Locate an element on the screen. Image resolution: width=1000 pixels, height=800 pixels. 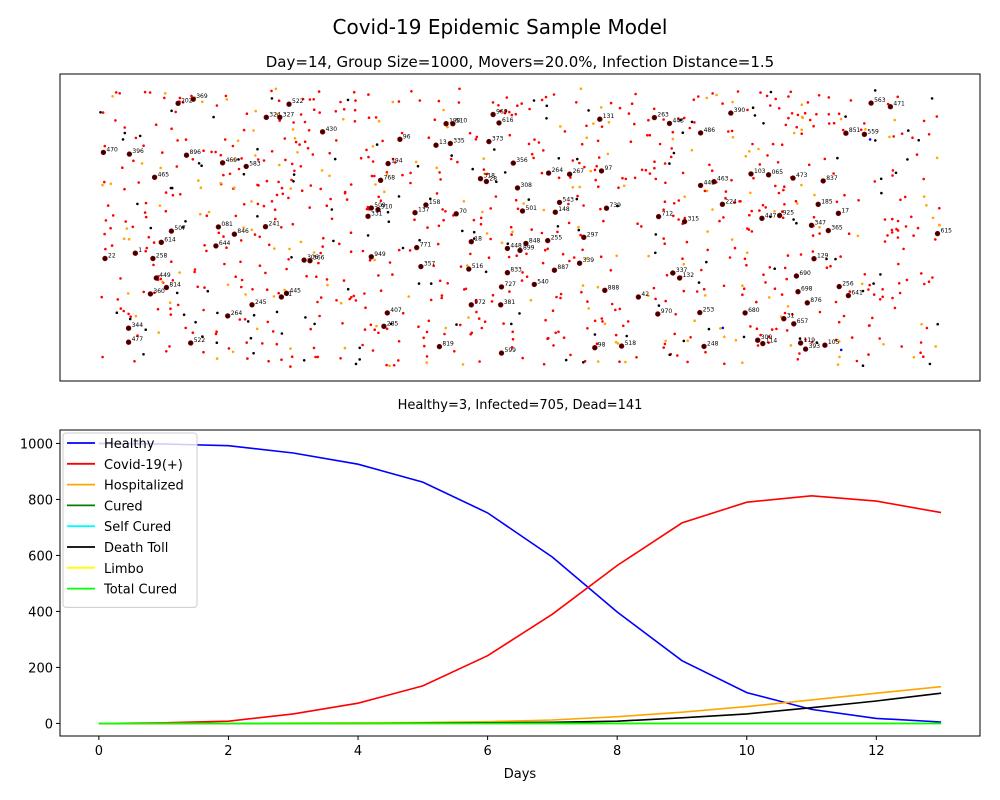
x-tick-label: 6 is located at coordinates (487, 751).